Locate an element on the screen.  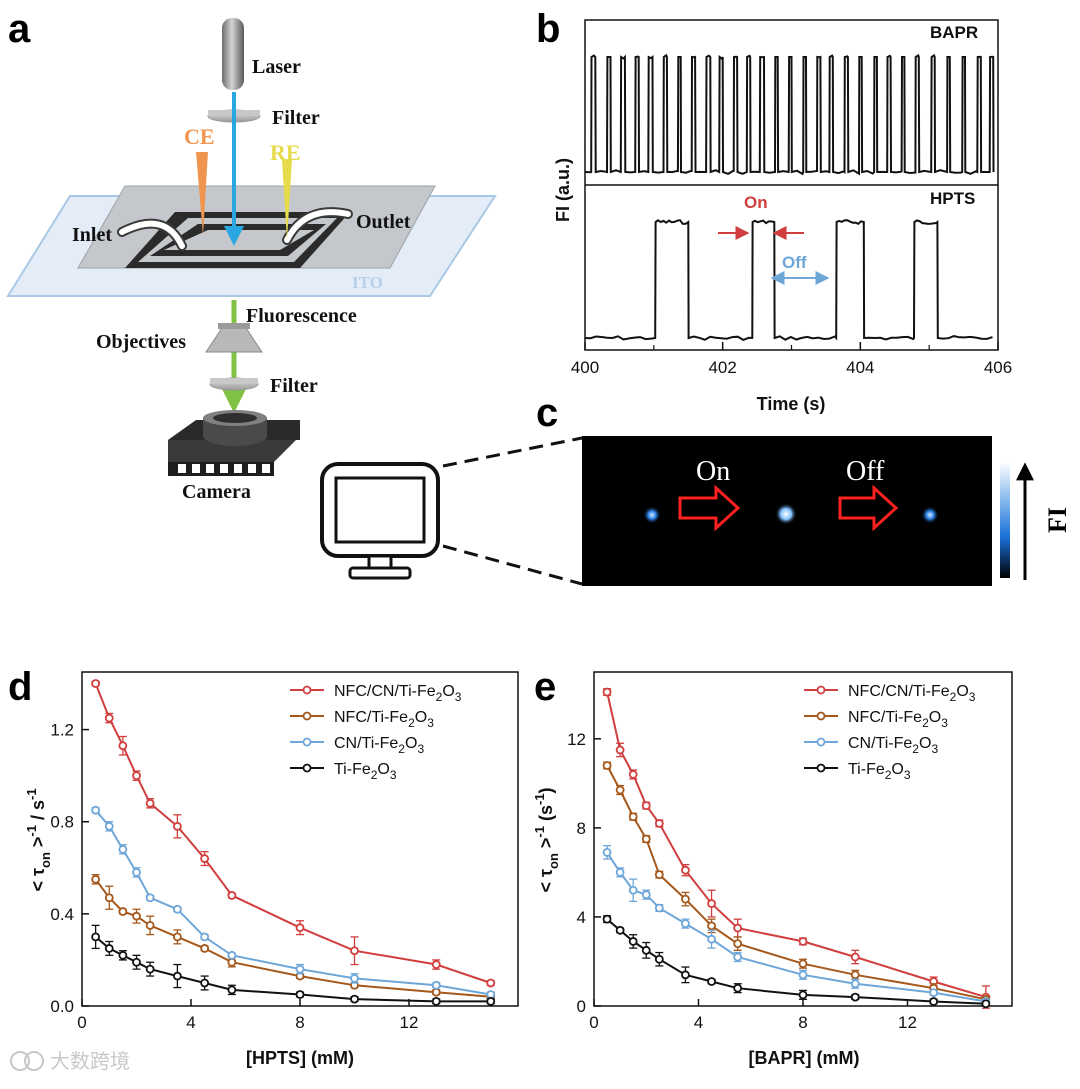
trace-x-tick-label: 402 is located at coordinates (722, 367).